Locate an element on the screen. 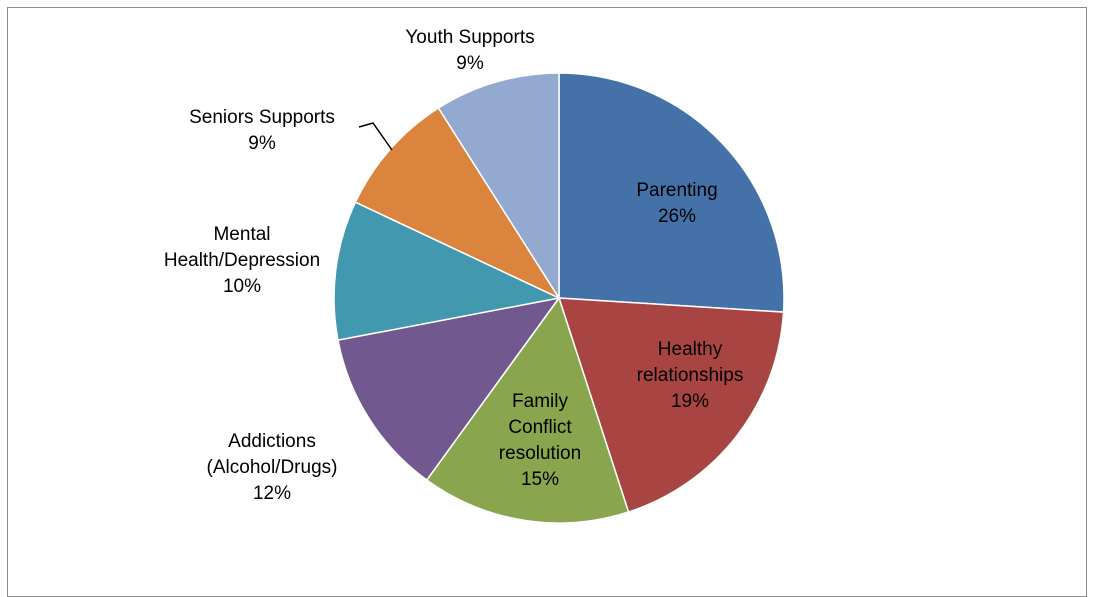  pie-slice-healthy-relationships is located at coordinates (671, 405).